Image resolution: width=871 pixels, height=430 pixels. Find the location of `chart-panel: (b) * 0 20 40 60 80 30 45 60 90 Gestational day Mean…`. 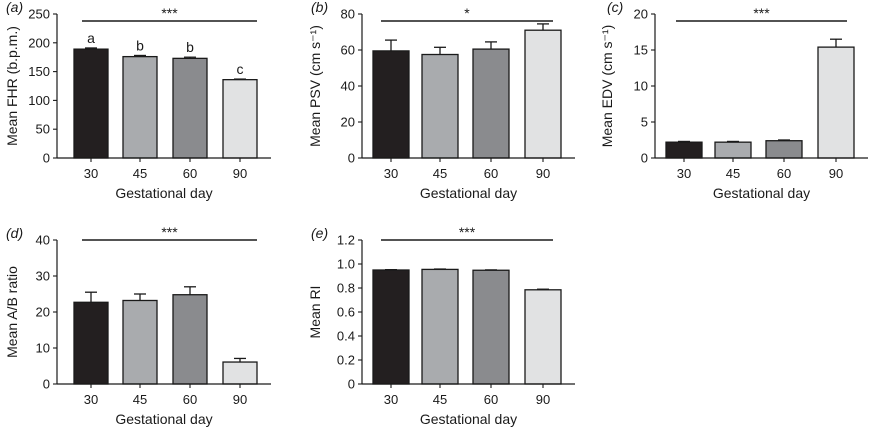

chart-panel: (b) * 0 20 40 60 80 30 45 60 90 Gestational day Mean… is located at coordinates (441, 100).